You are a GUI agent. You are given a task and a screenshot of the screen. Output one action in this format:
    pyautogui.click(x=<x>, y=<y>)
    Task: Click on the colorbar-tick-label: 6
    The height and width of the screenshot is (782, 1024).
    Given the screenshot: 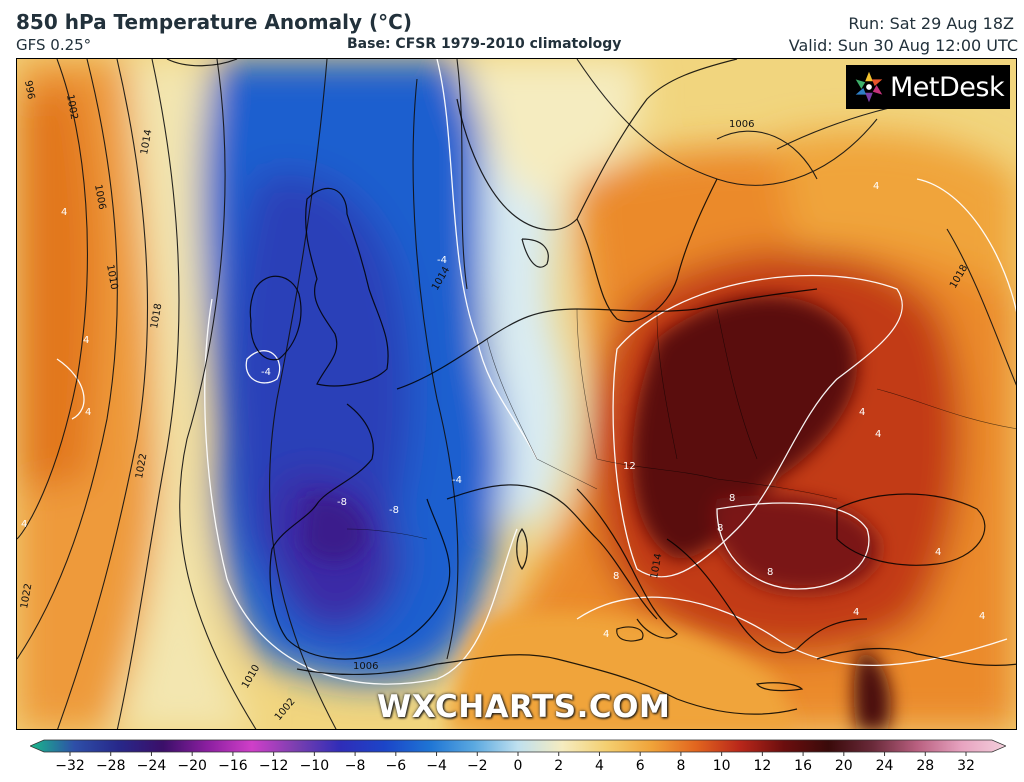 What is the action you would take?
    pyautogui.click(x=640, y=766)
    